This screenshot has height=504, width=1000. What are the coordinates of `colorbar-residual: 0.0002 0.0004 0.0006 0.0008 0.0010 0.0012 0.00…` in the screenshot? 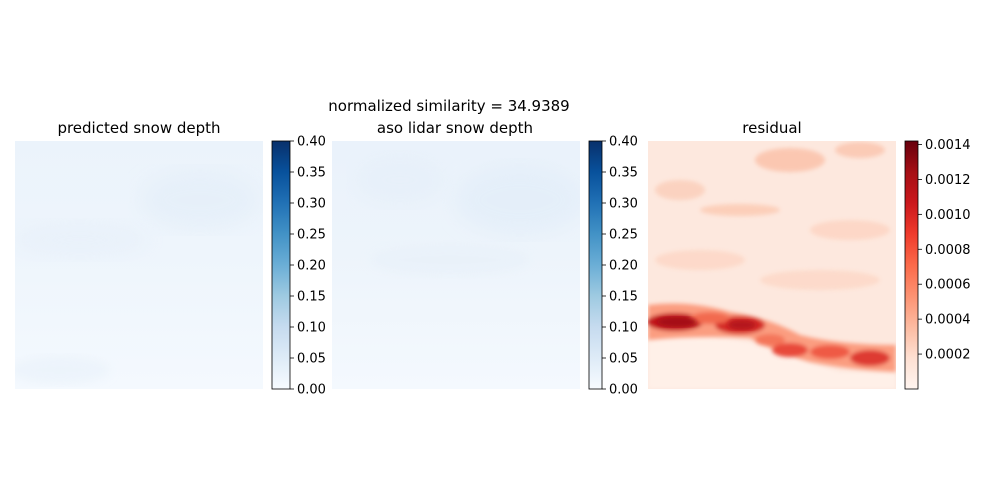 It's located at (937, 264).